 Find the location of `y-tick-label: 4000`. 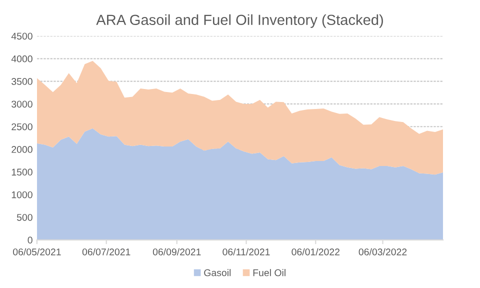

y-tick-label: 4000 is located at coordinates (21, 58).